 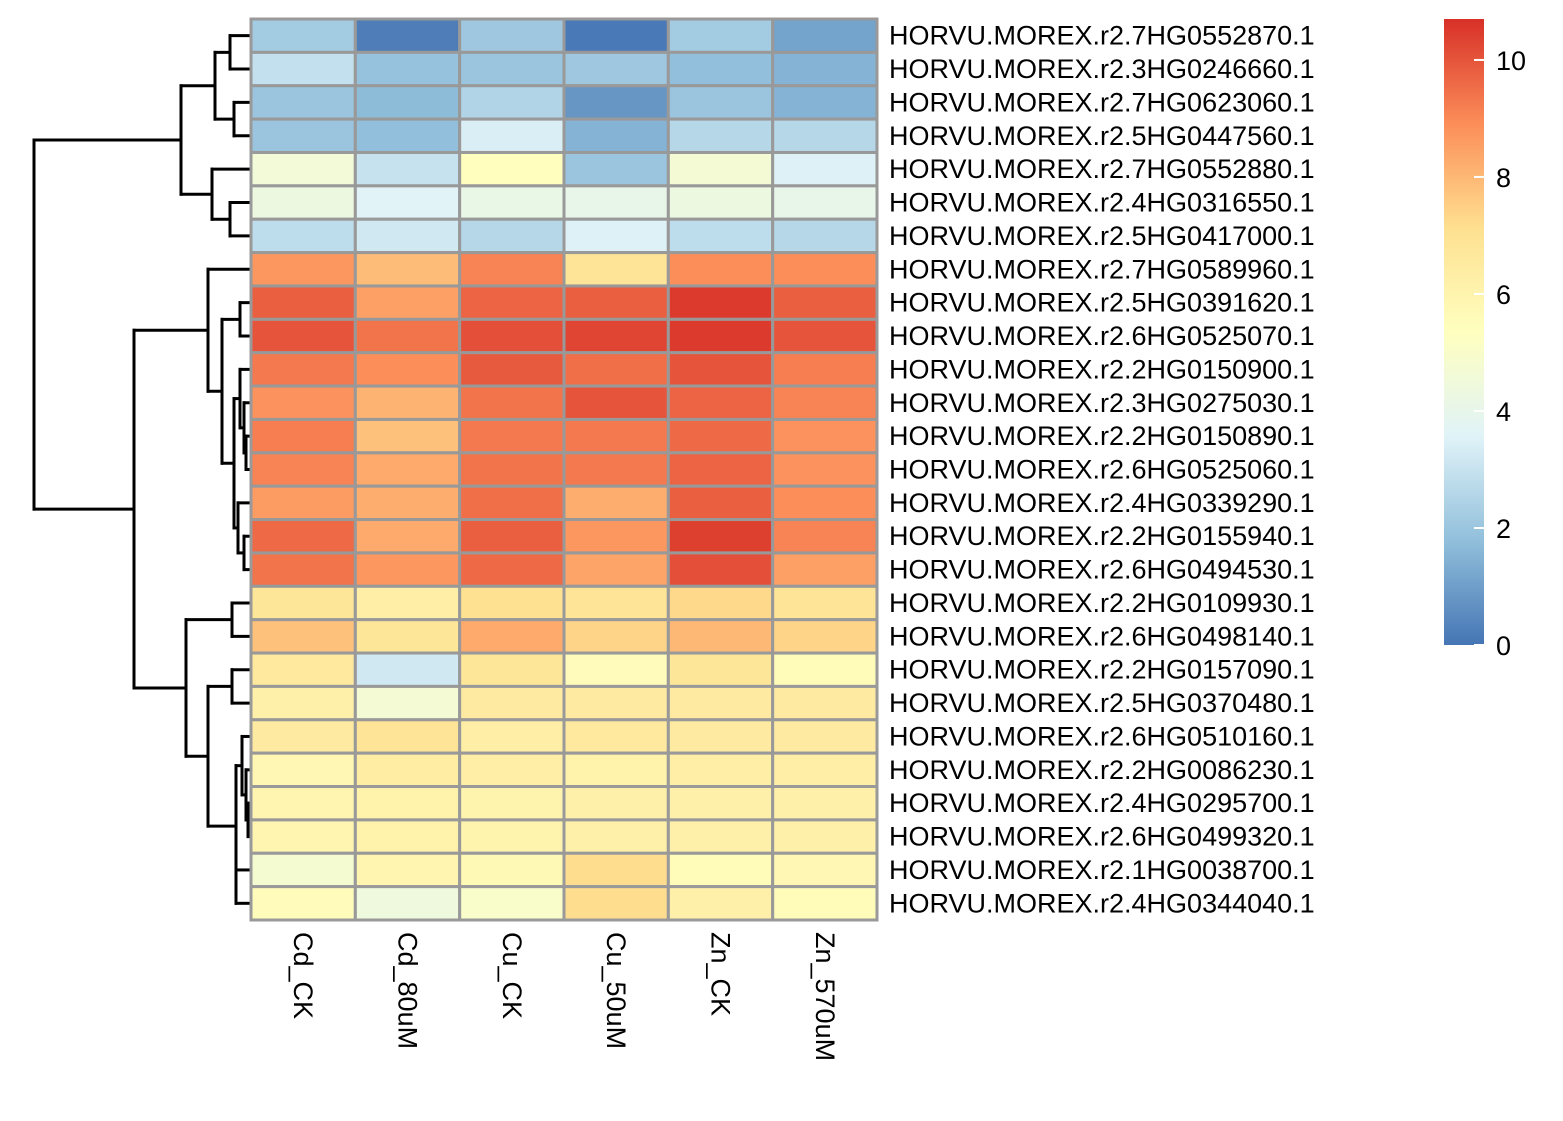 What do you see at coordinates (1102, 269) in the screenshot?
I see `row-label: HORVU.MOREX.r2.7HG0589960.1` at bounding box center [1102, 269].